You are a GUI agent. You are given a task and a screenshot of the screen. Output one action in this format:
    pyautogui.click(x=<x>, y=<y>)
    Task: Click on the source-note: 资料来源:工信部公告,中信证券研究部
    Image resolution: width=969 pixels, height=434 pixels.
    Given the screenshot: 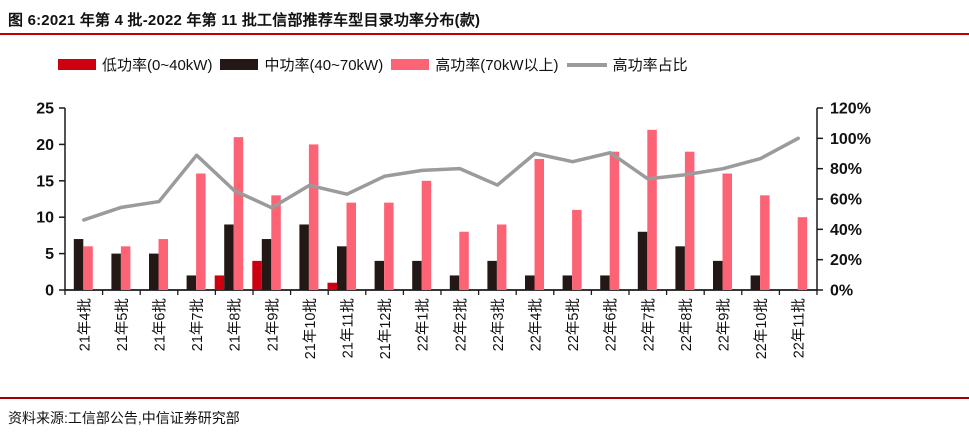 What is the action you would take?
    pyautogui.click(x=124, y=418)
    